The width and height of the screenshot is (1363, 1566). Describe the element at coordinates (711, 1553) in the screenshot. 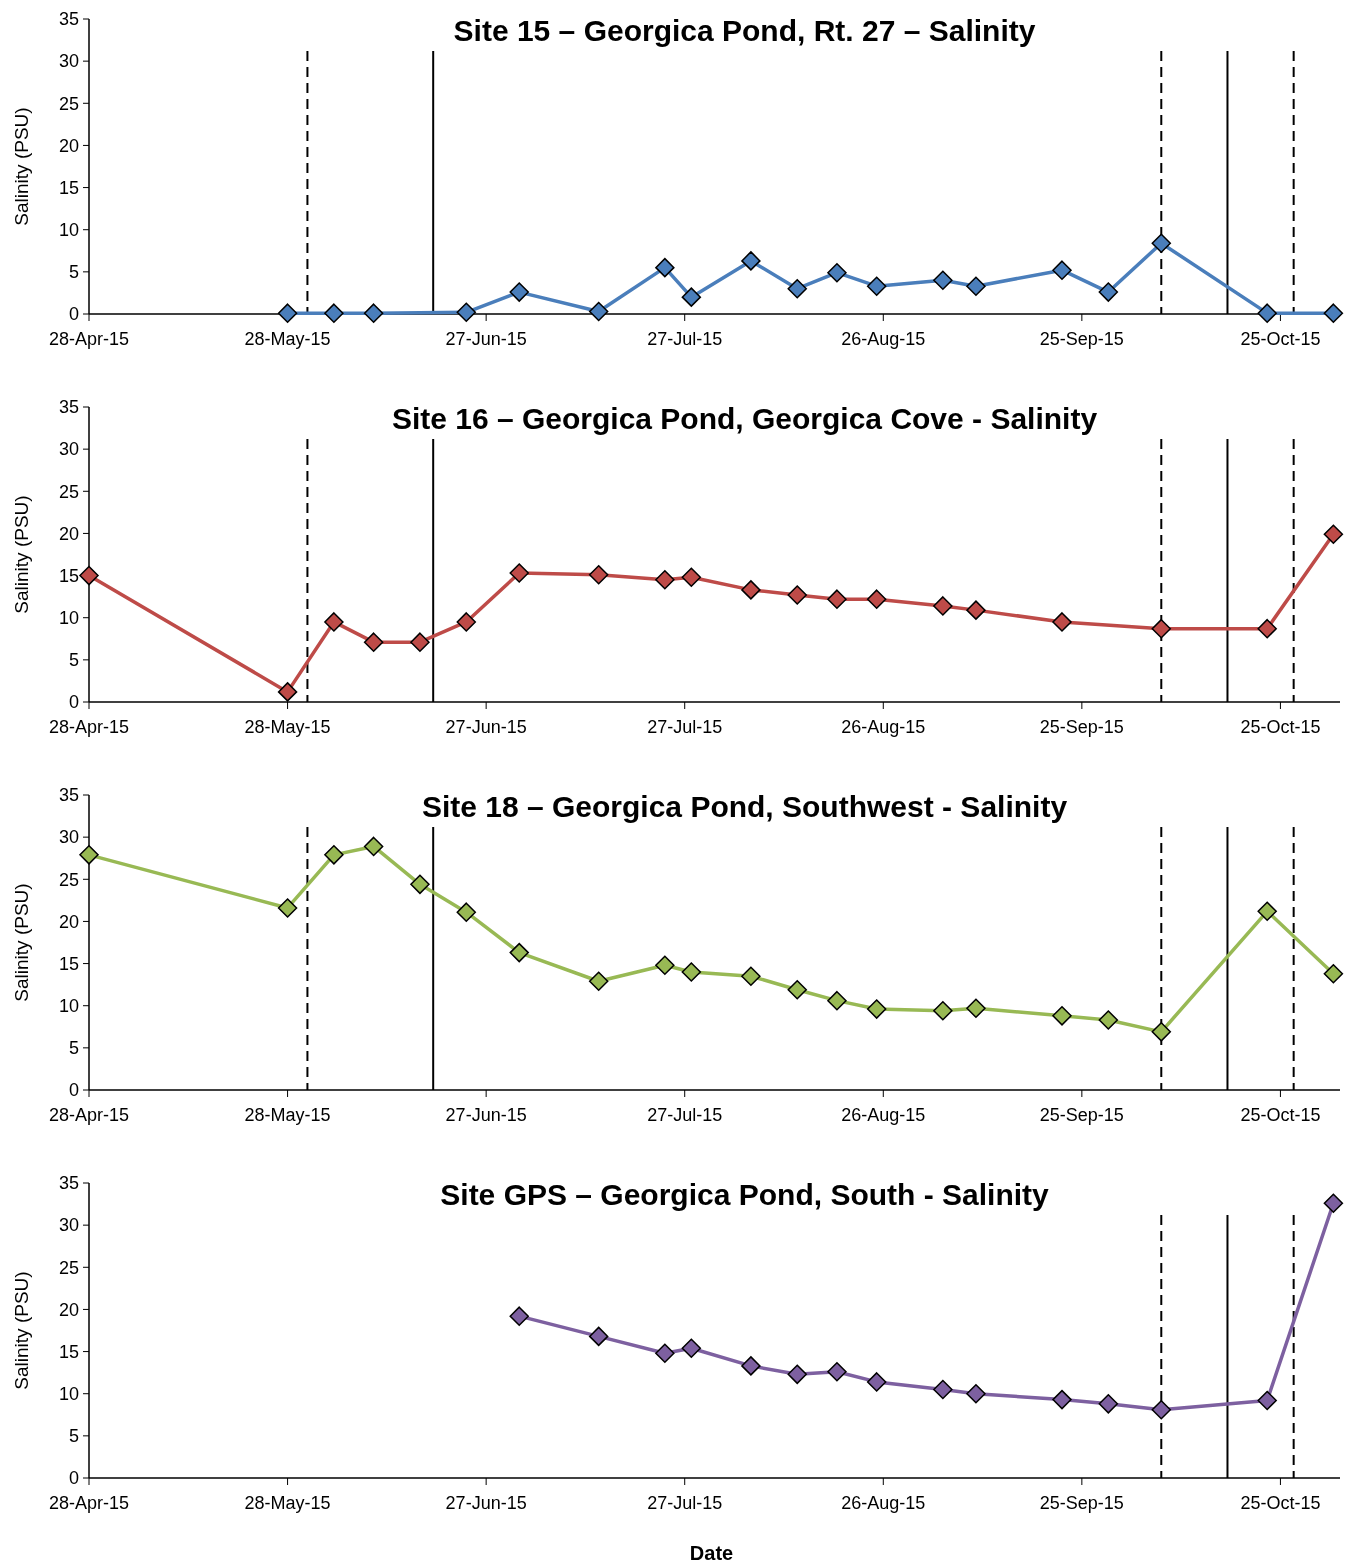

I see `x-axis-title: Date` at that location.